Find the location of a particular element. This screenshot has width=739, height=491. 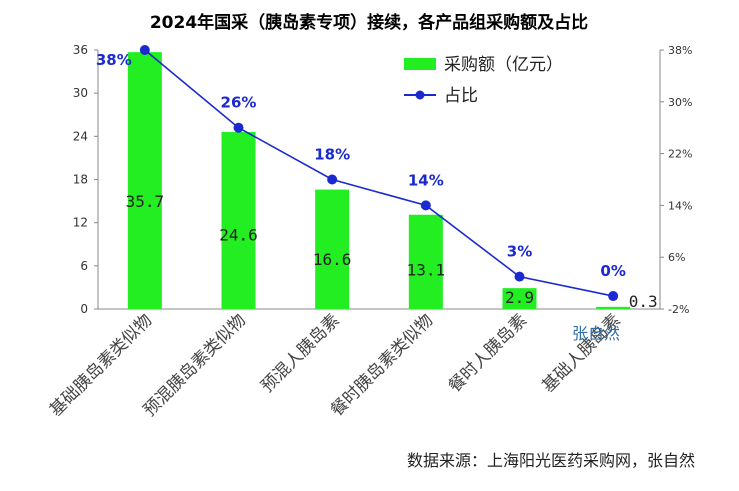

left-tick-label: 24 is located at coordinates (80, 136).